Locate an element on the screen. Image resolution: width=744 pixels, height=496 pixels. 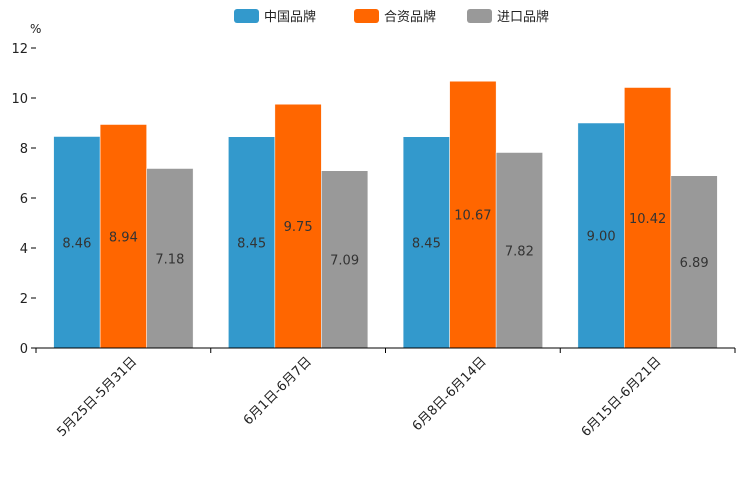
data-label: 9.75 is located at coordinates (298, 227).